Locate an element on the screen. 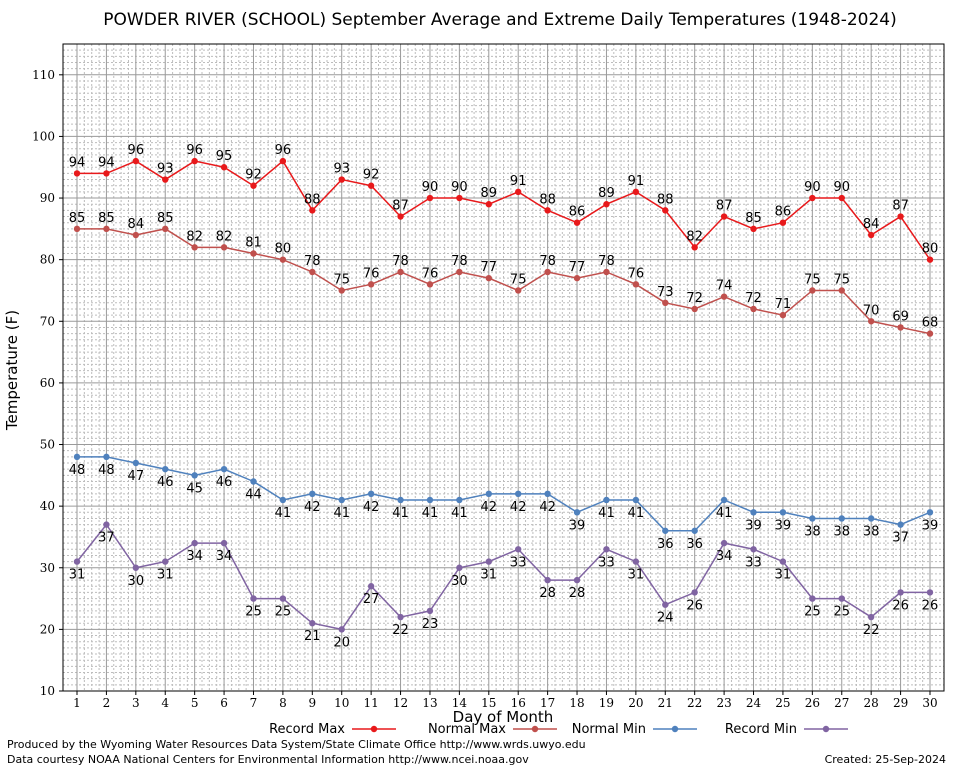 The height and width of the screenshot is (768, 954). normal-min-data-label: 48 is located at coordinates (106, 470).